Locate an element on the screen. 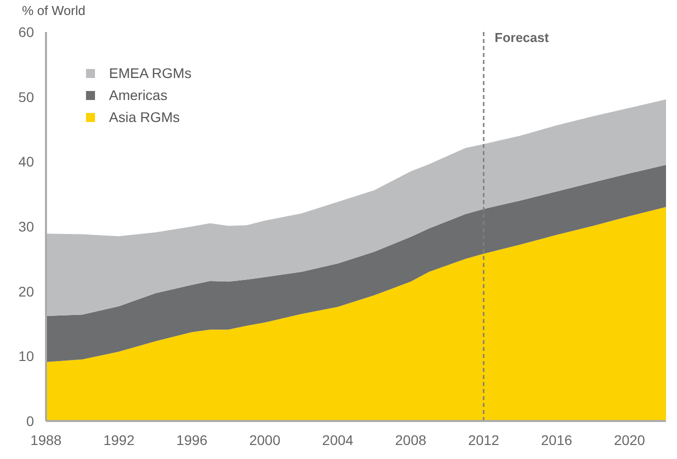 This screenshot has height=459, width=677. x-tick-label: 2004 is located at coordinates (338, 440).